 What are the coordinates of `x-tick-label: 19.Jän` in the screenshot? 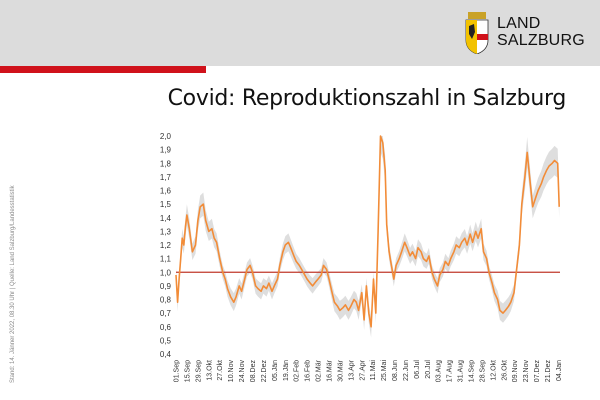 It's located at (286, 370).